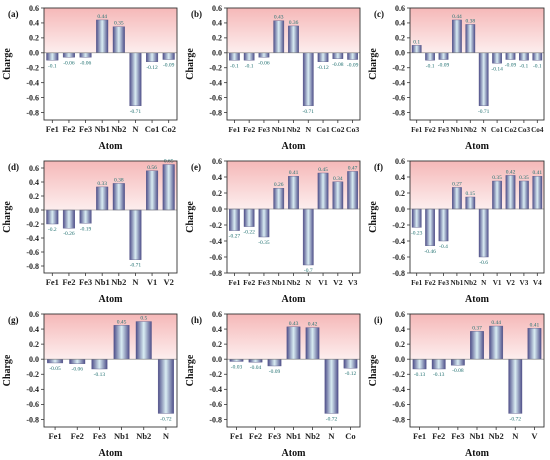 The width and height of the screenshot is (550, 460). I want to click on value-label: 0.35, so click(497, 178).